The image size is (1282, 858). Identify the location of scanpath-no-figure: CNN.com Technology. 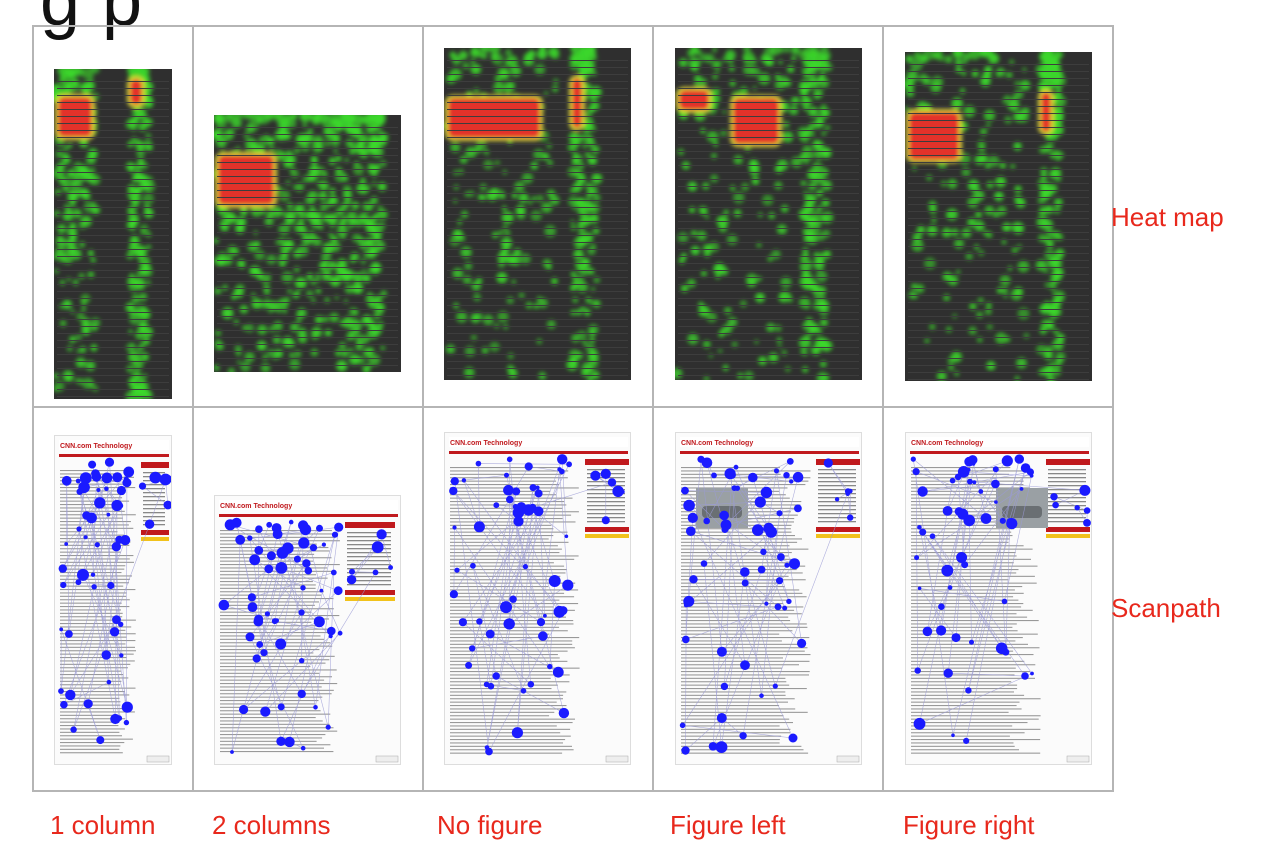
(537, 598).